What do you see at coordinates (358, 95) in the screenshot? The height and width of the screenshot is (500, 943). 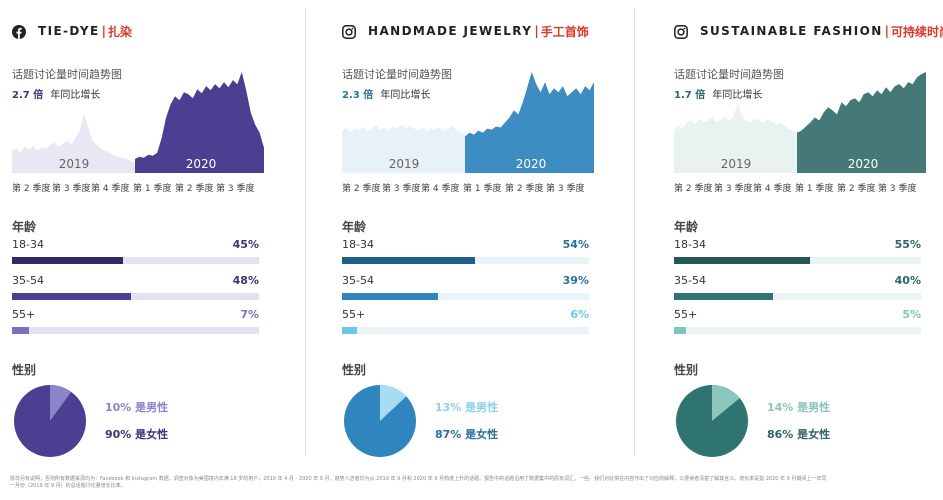 I see `growth-value: 2.3 倍` at bounding box center [358, 95].